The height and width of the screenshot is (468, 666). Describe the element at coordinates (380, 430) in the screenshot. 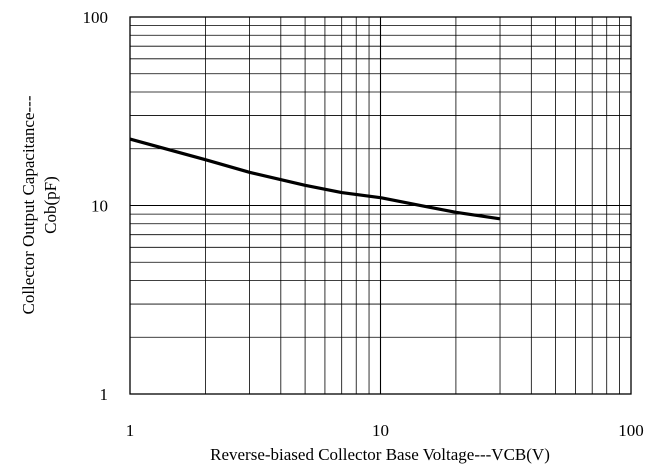

I see `x-tick-label: 10` at that location.